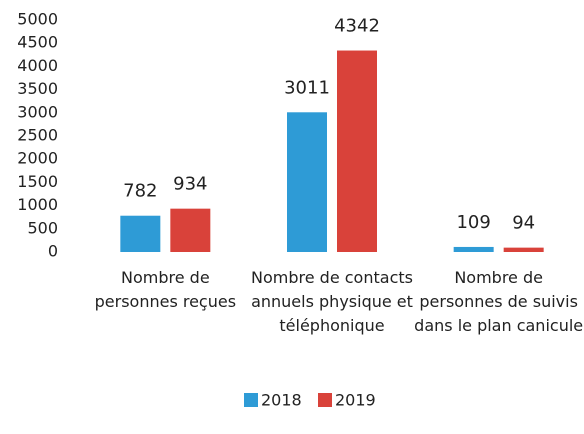 Image resolution: width=584 pixels, height=434 pixels. What do you see at coordinates (37, 135) in the screenshot?
I see `y-tick-label: 2500` at bounding box center [37, 135].